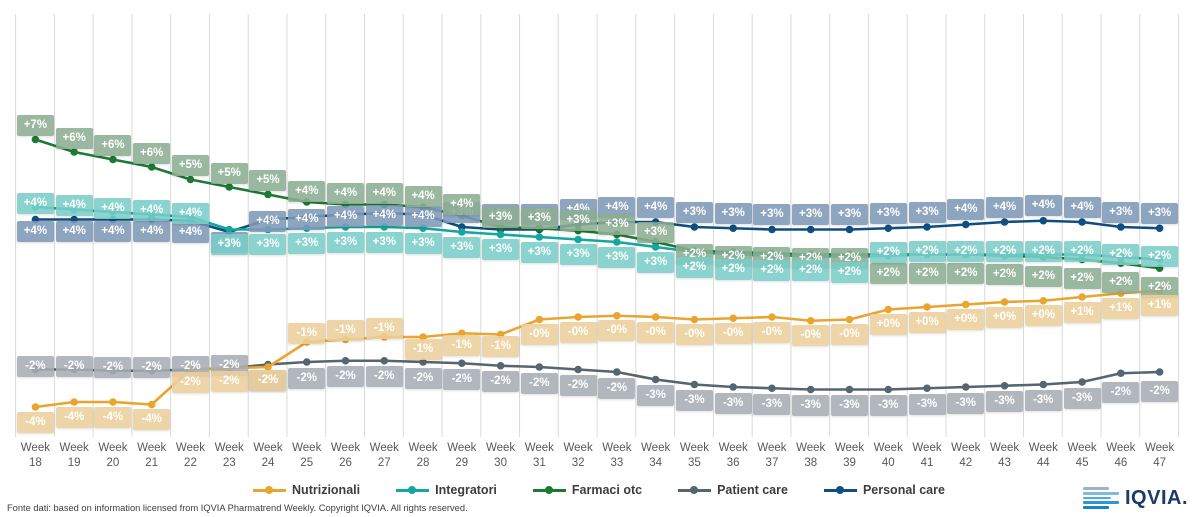  Describe the element at coordinates (849, 455) in the screenshot. I see `x-axis-label-week-39: Week 39` at that location.